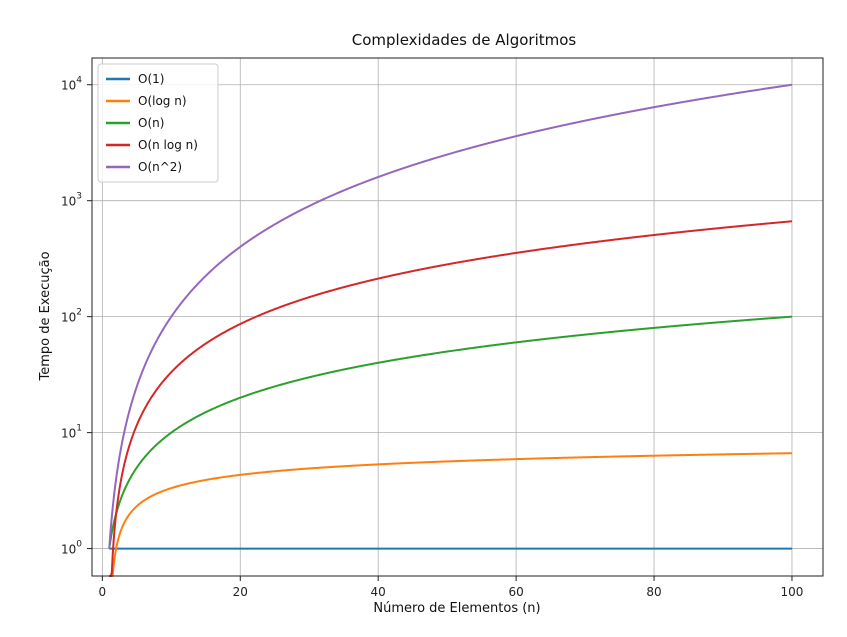 This screenshot has width=847, height=637. I want to click on x-tick-label: 20, so click(240, 592).